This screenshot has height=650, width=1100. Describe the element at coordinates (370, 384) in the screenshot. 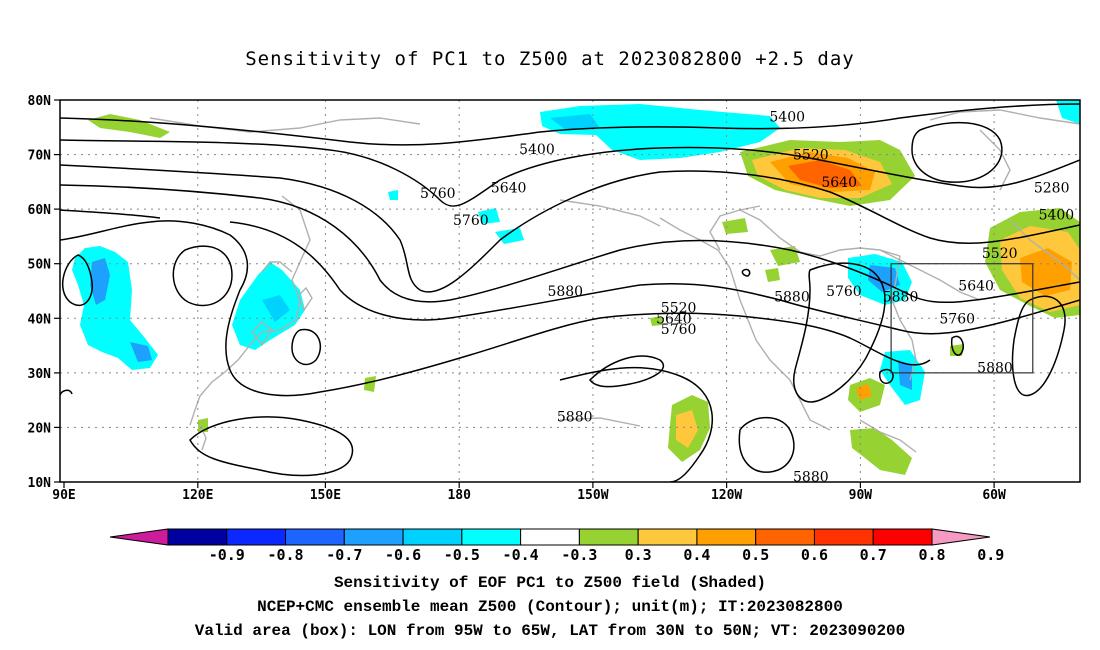

I see `shade-pos-small5` at that location.